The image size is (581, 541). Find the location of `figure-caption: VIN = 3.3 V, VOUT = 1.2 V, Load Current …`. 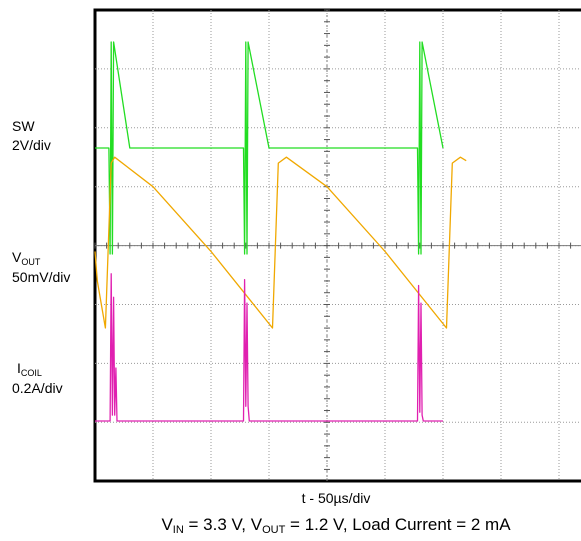

figure-caption: VIN = 3.3 V, VOUT = 1.2 V, Load Current … is located at coordinates (336, 525).